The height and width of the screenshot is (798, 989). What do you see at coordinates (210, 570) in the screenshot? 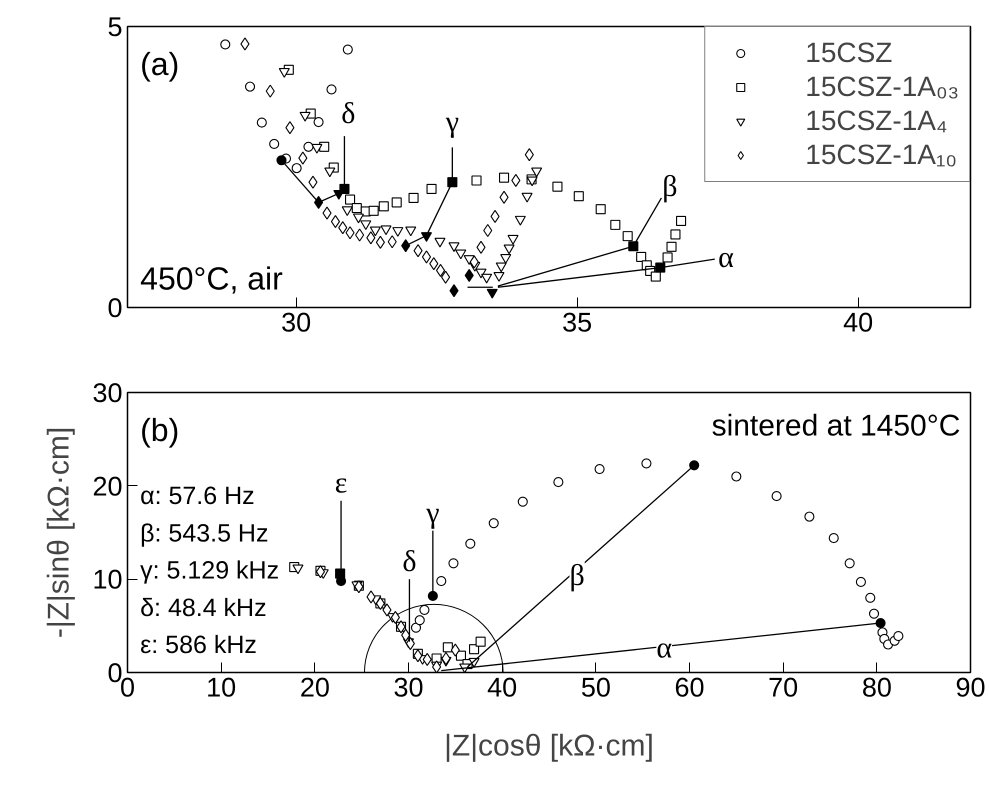
I see `annotation: γ: 5.129 kHz` at bounding box center [210, 570].